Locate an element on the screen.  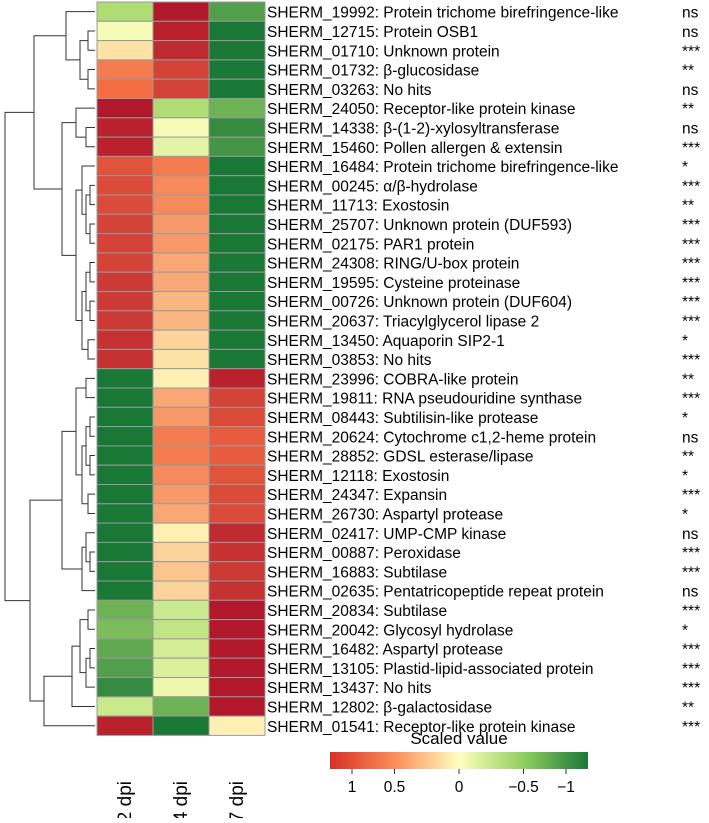
row-label: SHERM_14338: β-(1-2)-xylosyltransferase is located at coordinates (413, 128).